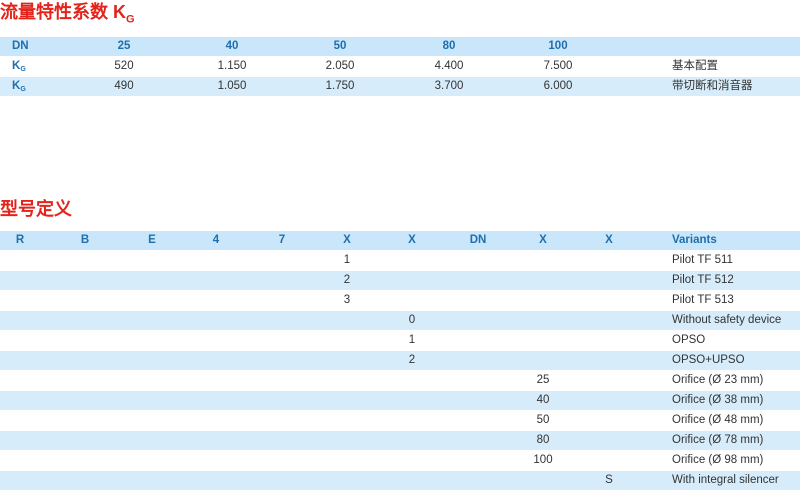 This screenshot has width=800, height=492. I want to click on code-cell: 100, so click(543, 460).